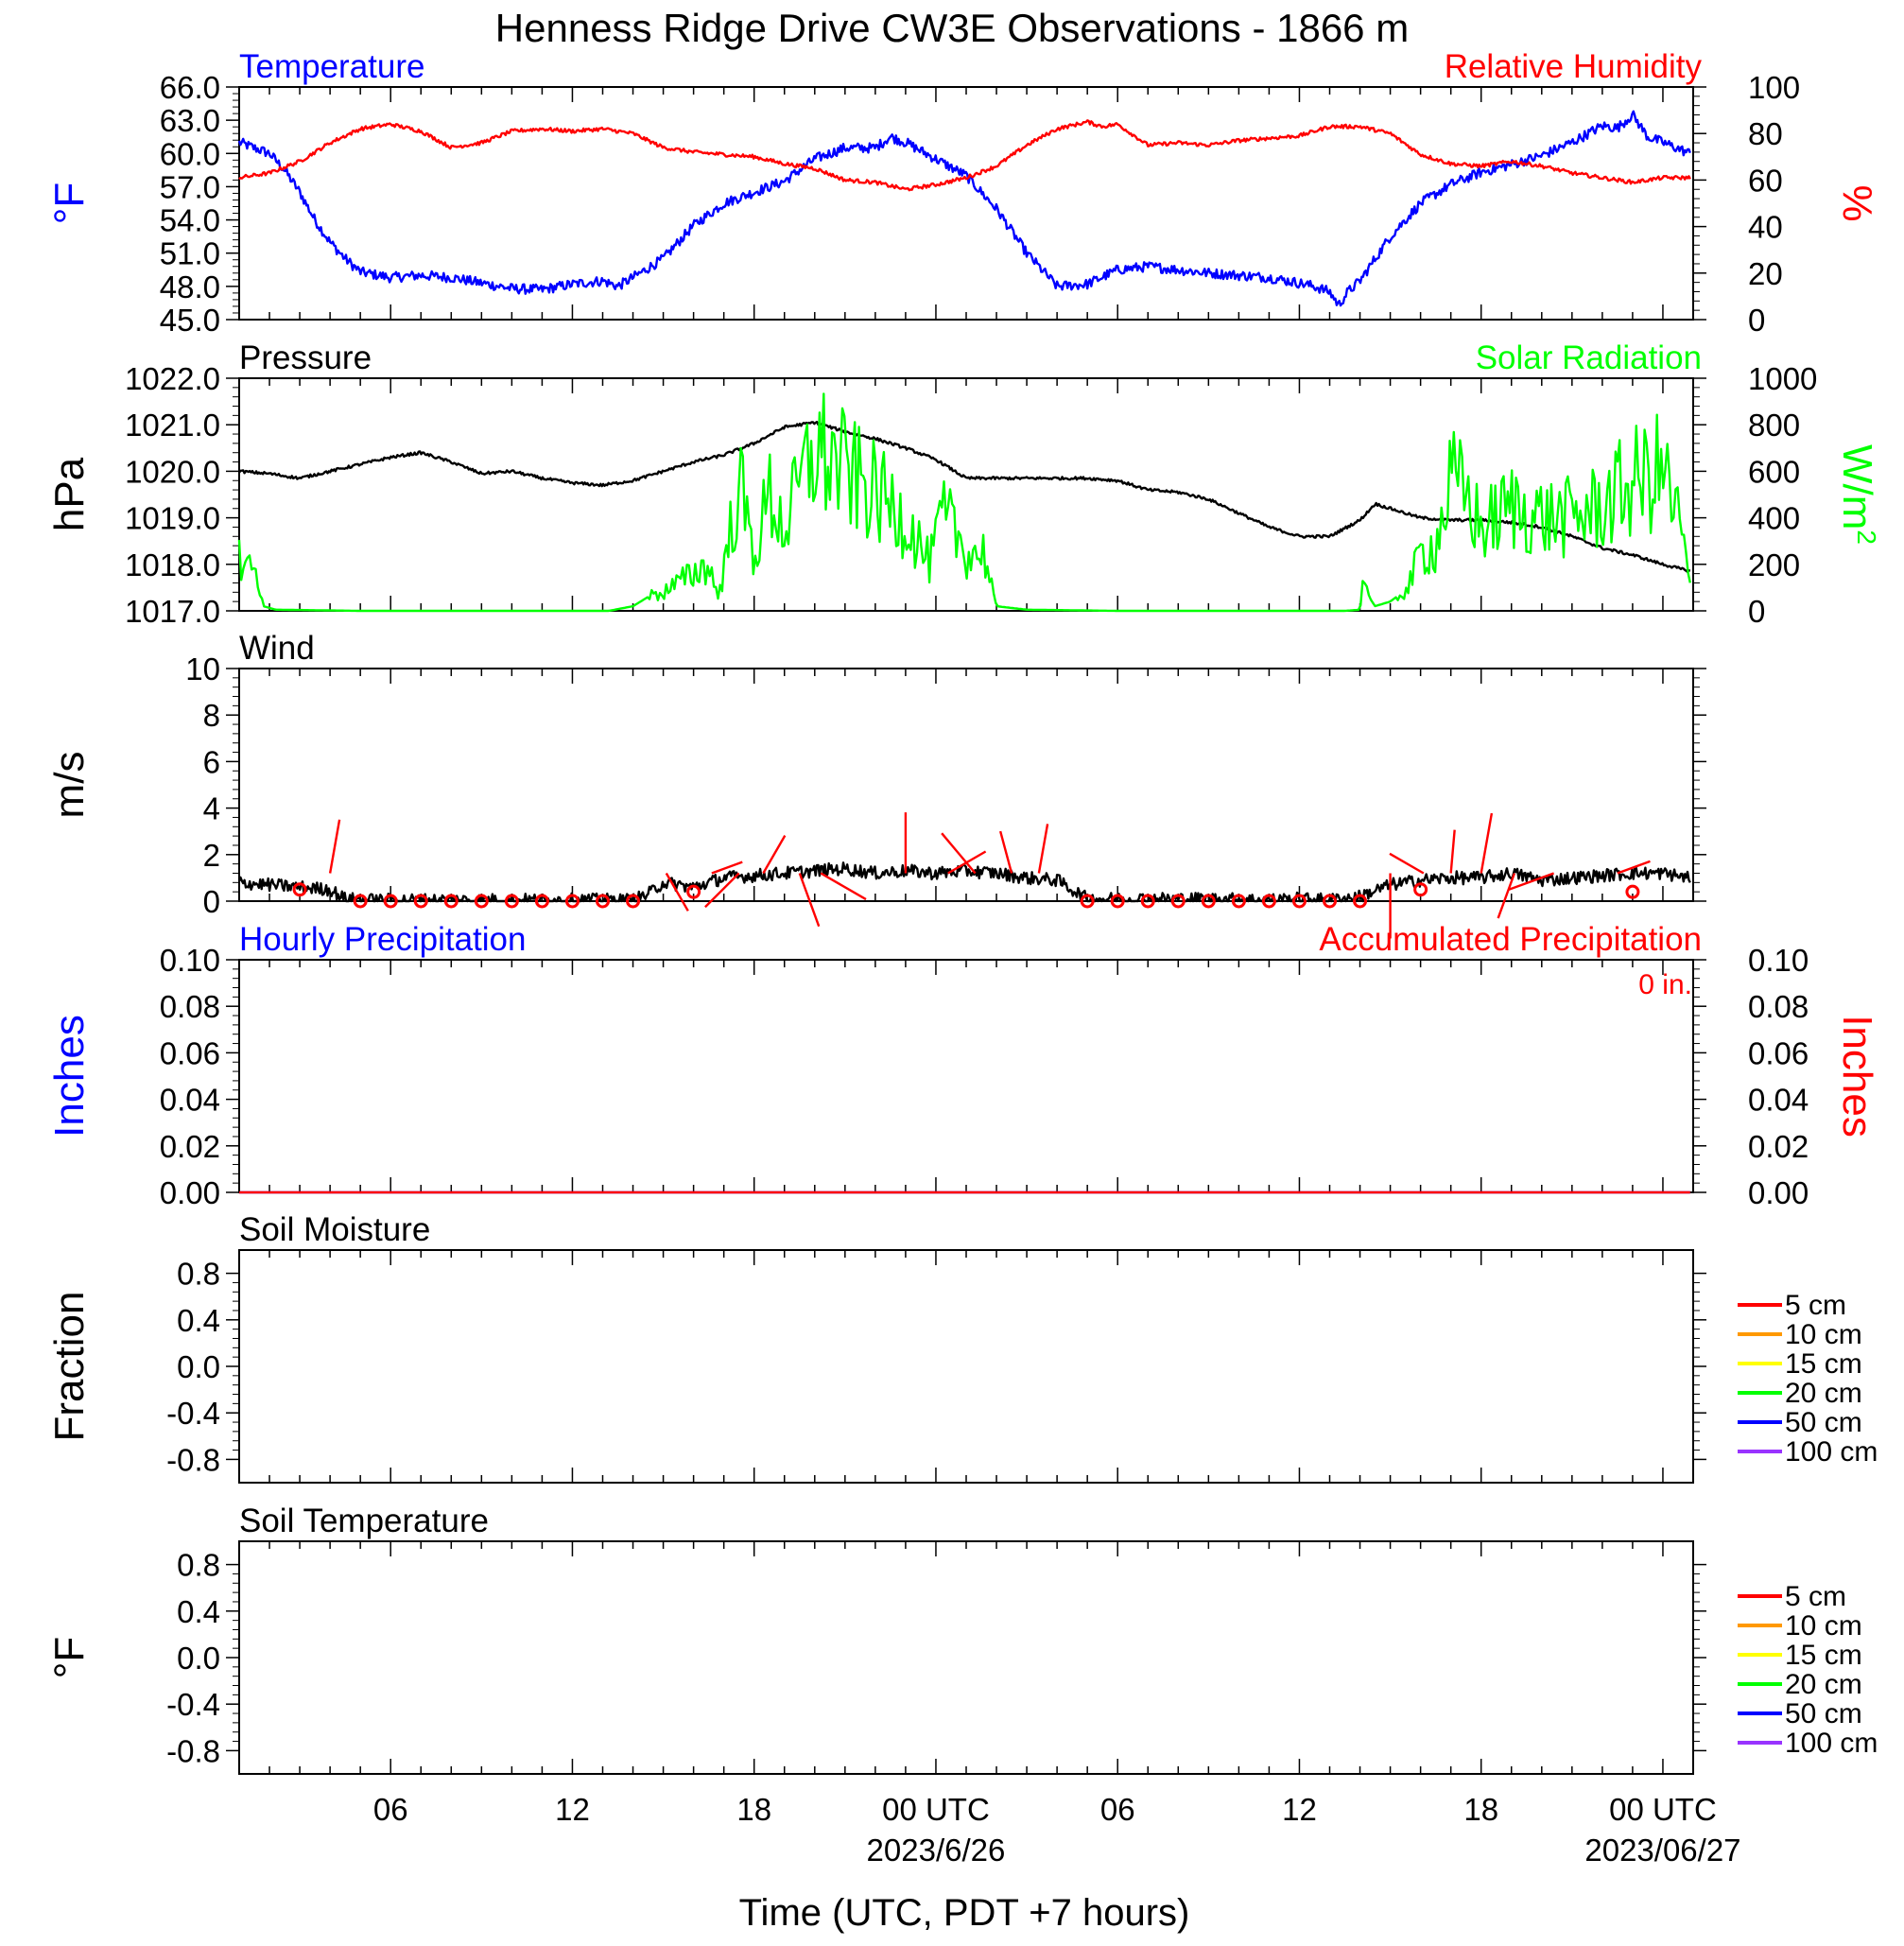 This screenshot has width=1904, height=1946. What do you see at coordinates (1774, 426) in the screenshot?
I see `y-right-tick-label: 800` at bounding box center [1774, 426].